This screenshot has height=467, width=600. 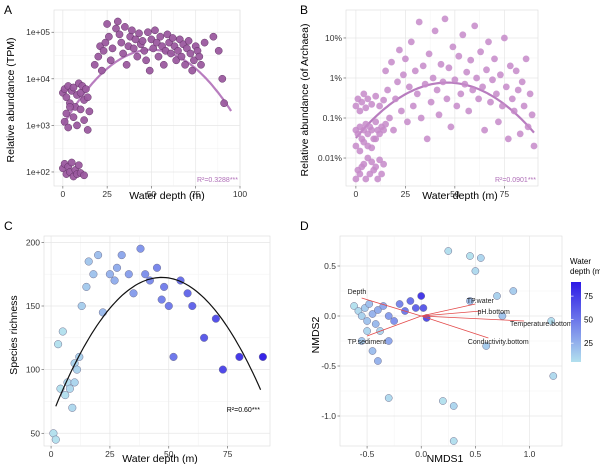 I want to click on panel-a-ticks: 0 25 50 75 100 1e+02 1e+03 1e+04 1e+05, so click(x=136, y=113).